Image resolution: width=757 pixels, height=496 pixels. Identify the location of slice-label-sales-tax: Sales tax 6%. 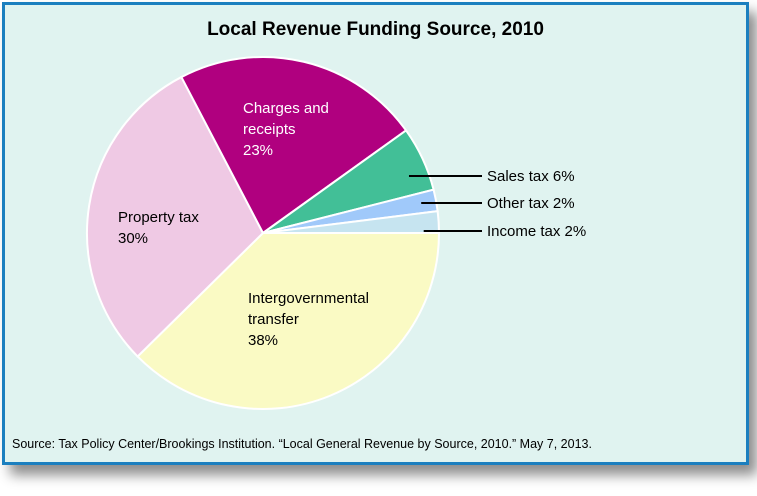
(531, 176).